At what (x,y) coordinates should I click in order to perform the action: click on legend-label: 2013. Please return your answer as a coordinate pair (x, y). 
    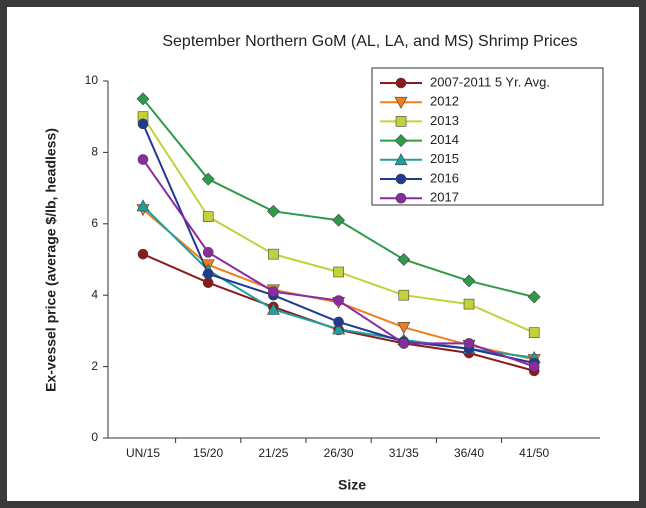
    Looking at the image, I should click on (444, 120).